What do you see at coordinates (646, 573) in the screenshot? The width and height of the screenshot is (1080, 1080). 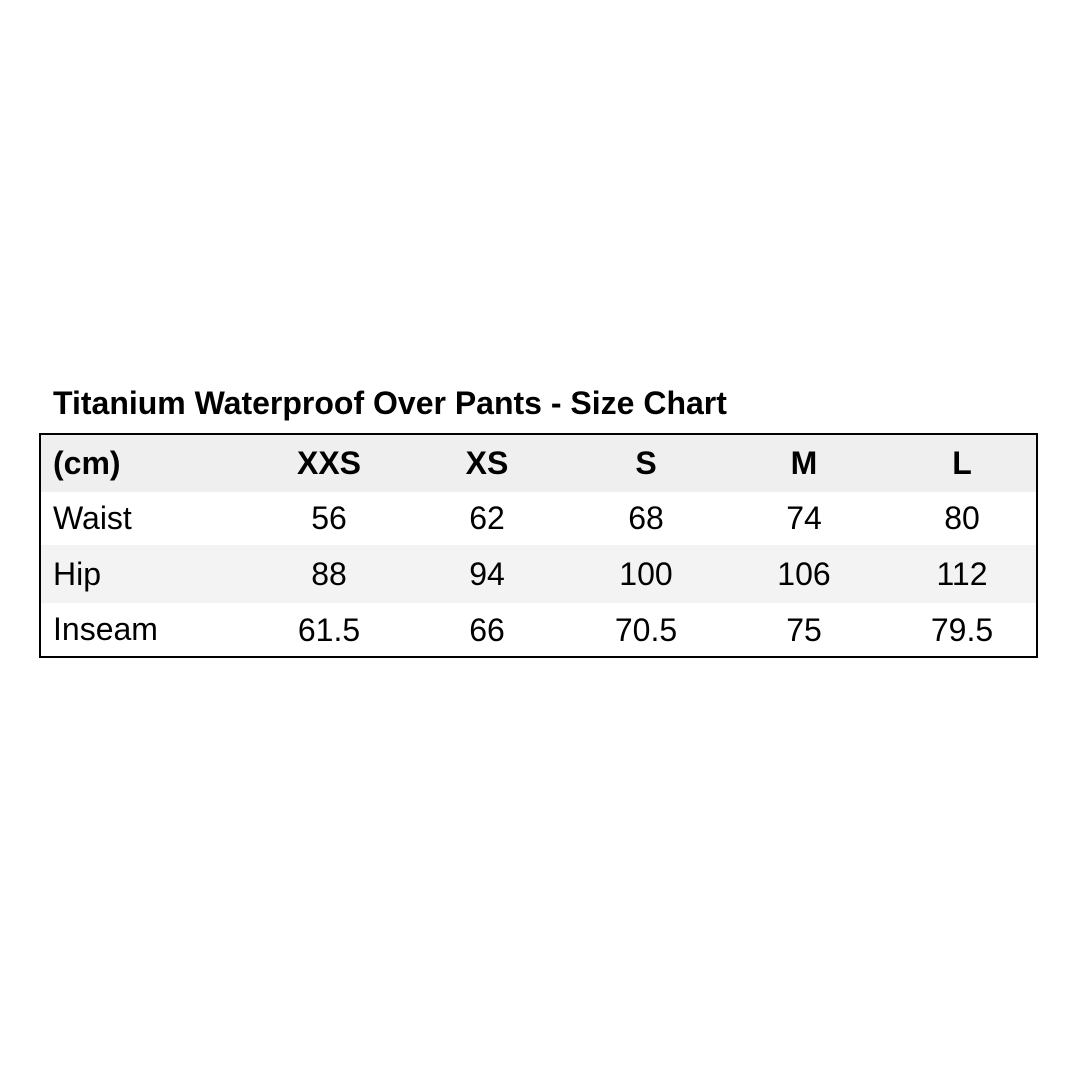 I see `table-cell: 100` at bounding box center [646, 573].